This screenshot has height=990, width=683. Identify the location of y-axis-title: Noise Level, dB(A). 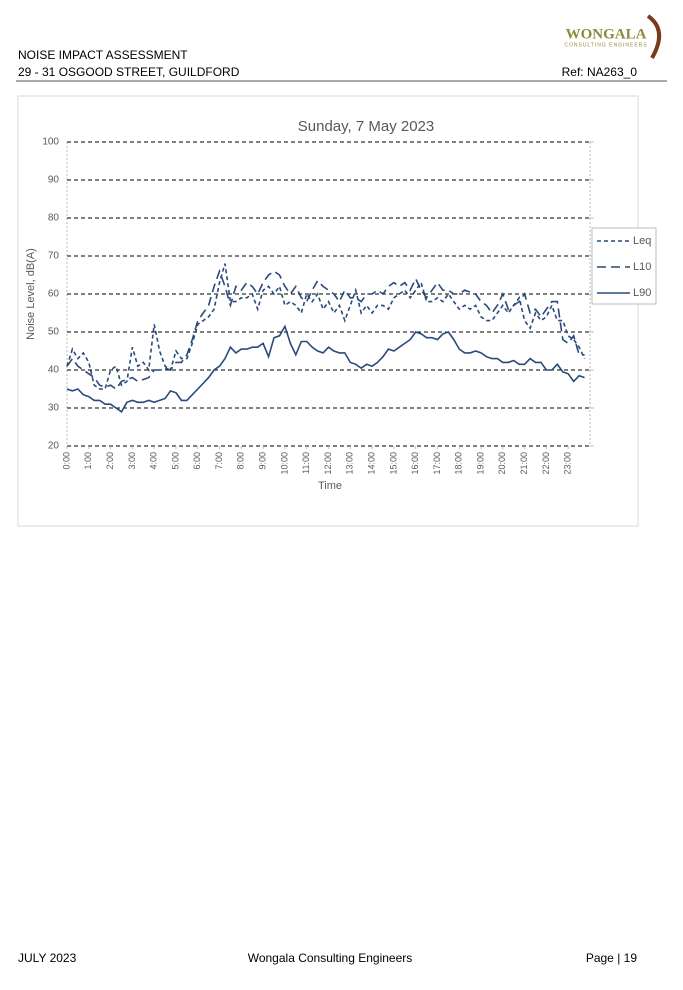
(31, 294).